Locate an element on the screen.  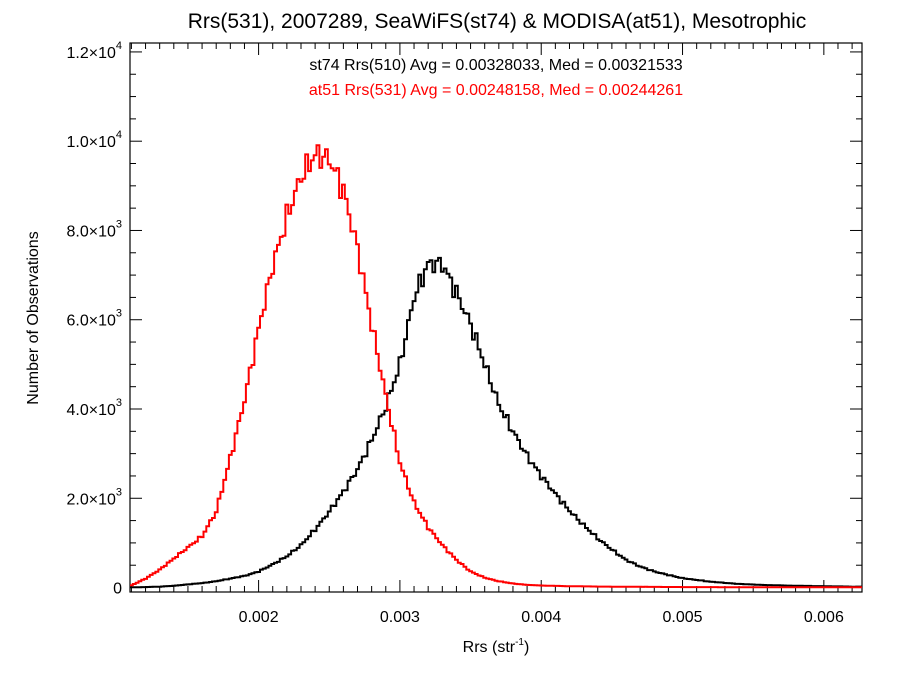
y-axis-label: Number of Observations is located at coordinates (33, 317).